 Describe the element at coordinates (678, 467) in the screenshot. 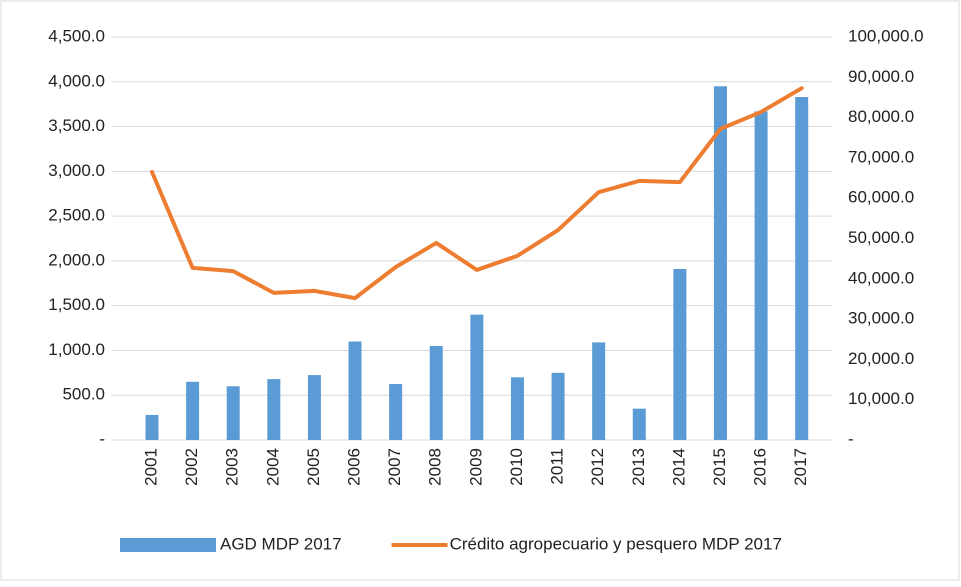

I see `x-tick-label: 2014` at that location.